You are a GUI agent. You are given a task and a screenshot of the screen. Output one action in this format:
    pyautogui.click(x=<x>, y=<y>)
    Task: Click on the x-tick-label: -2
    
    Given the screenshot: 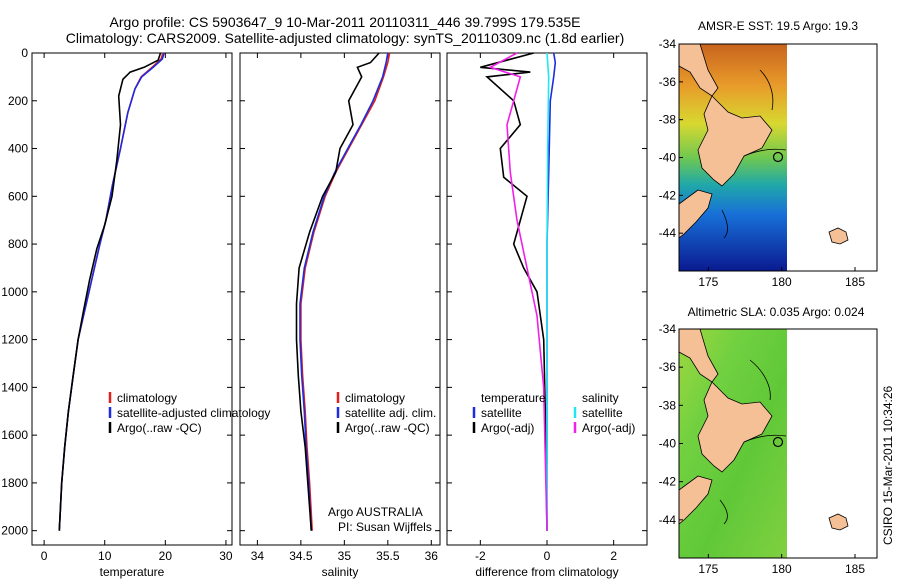 What is the action you would take?
    pyautogui.click(x=480, y=556)
    